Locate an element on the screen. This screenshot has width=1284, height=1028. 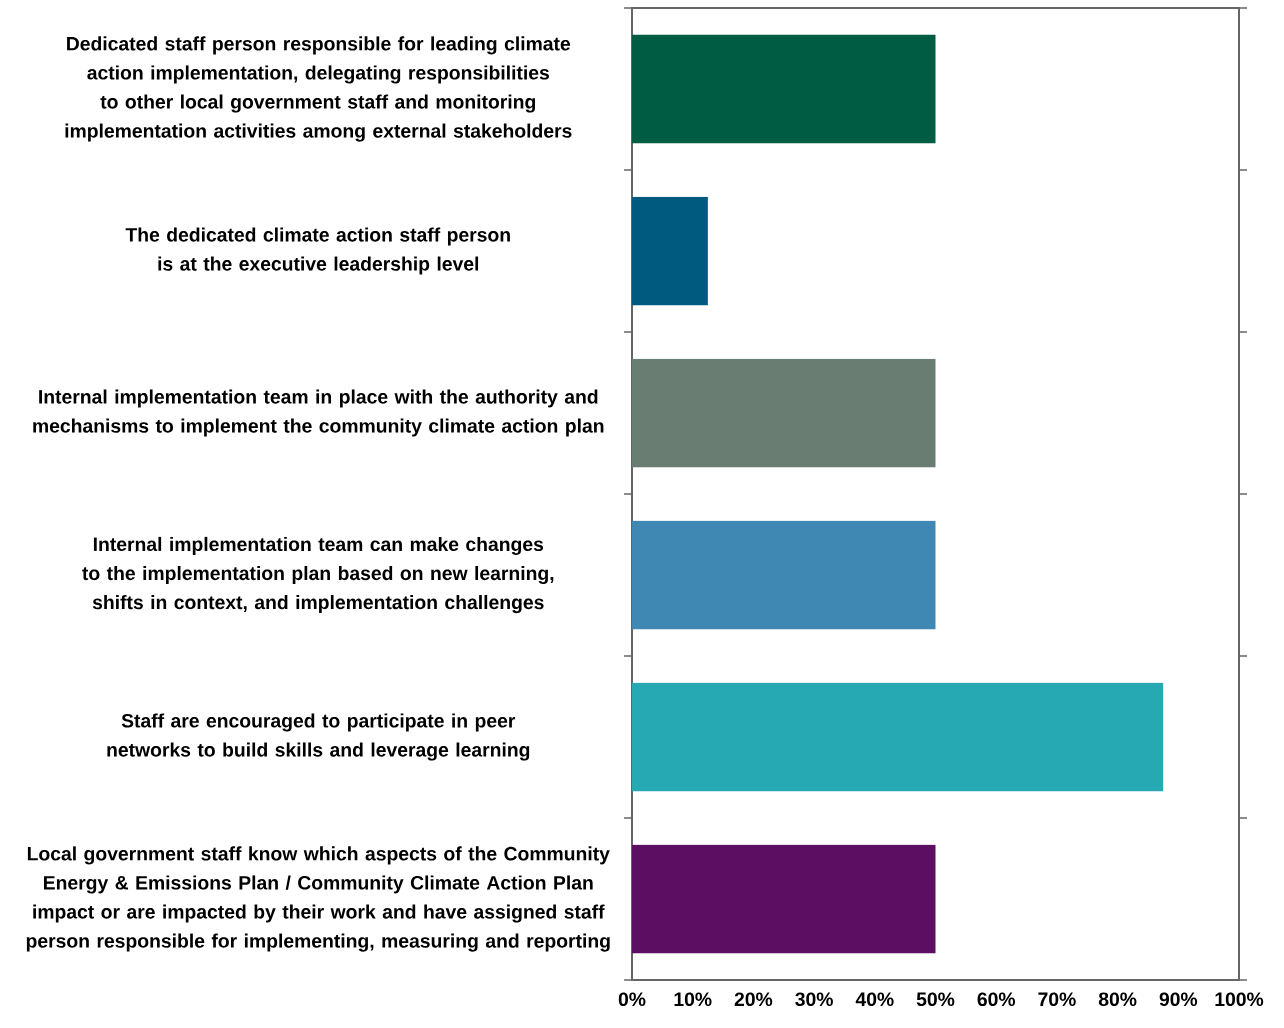
x-tick-label: 10% is located at coordinates (693, 999).